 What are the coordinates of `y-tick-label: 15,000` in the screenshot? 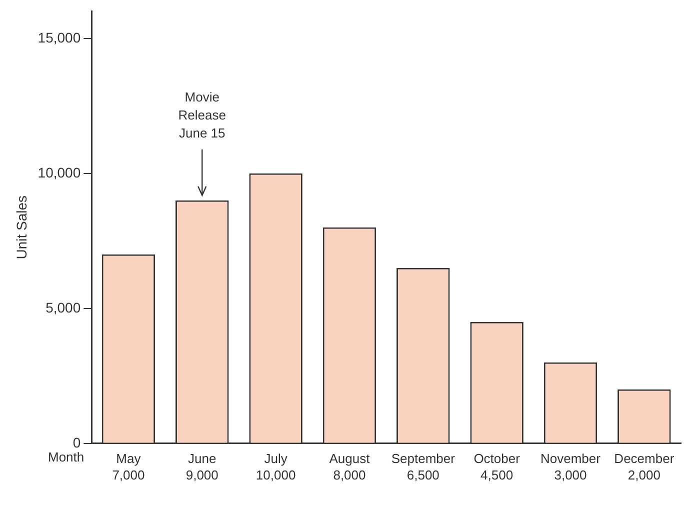 It's located at (59, 37).